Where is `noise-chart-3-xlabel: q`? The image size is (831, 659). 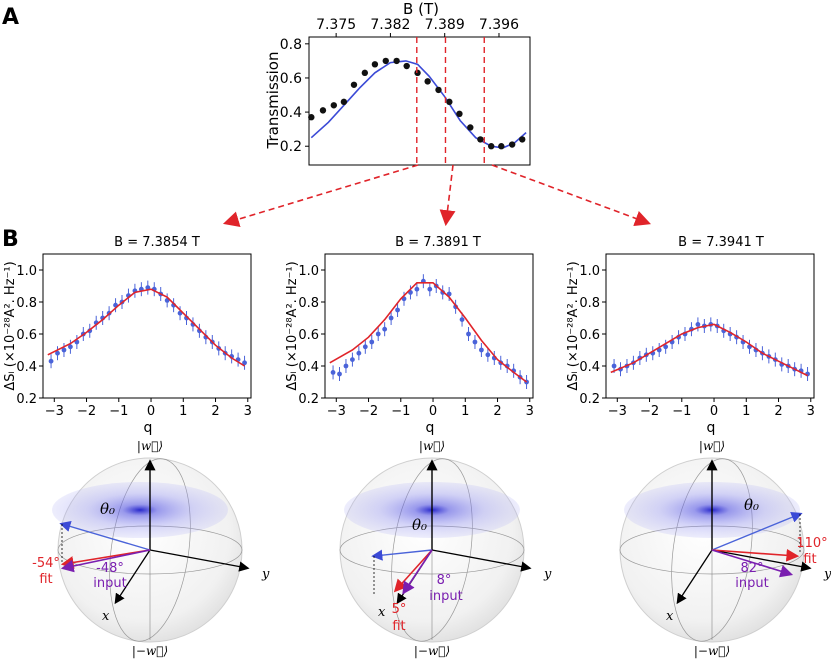 noise-chart-3-xlabel: q is located at coordinates (711, 428).